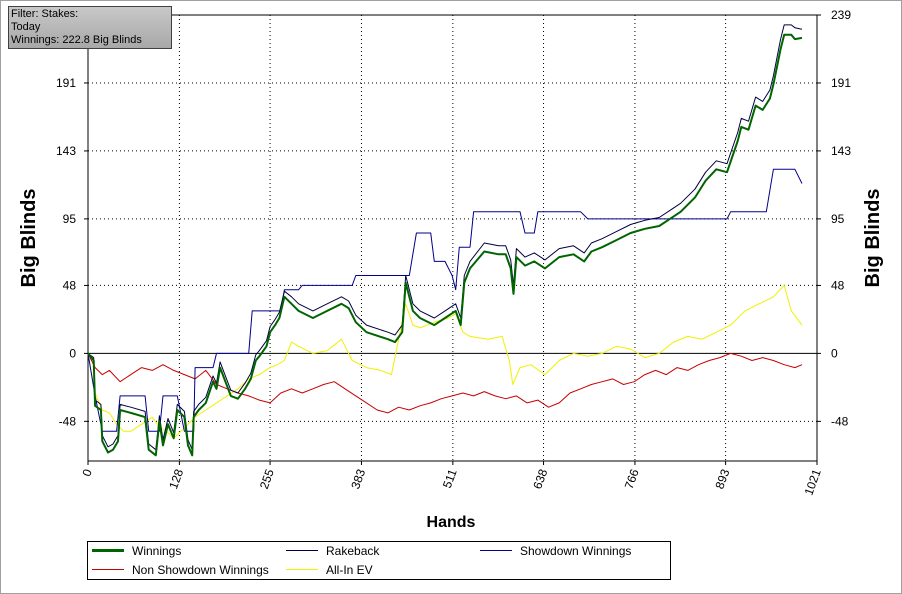 Image resolution: width=902 pixels, height=594 pixels. I want to click on x-tick-label: 0, so click(87, 472).